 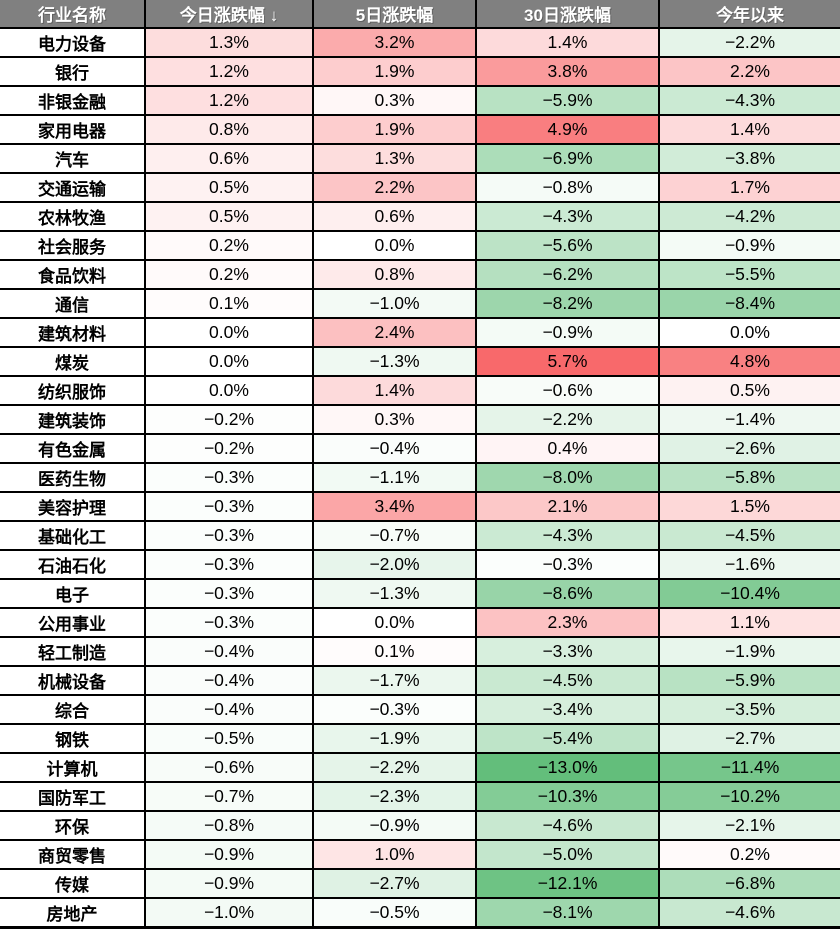 What do you see at coordinates (73, 274) in the screenshot?
I see `industry-name-cell: 食品饮料` at bounding box center [73, 274].